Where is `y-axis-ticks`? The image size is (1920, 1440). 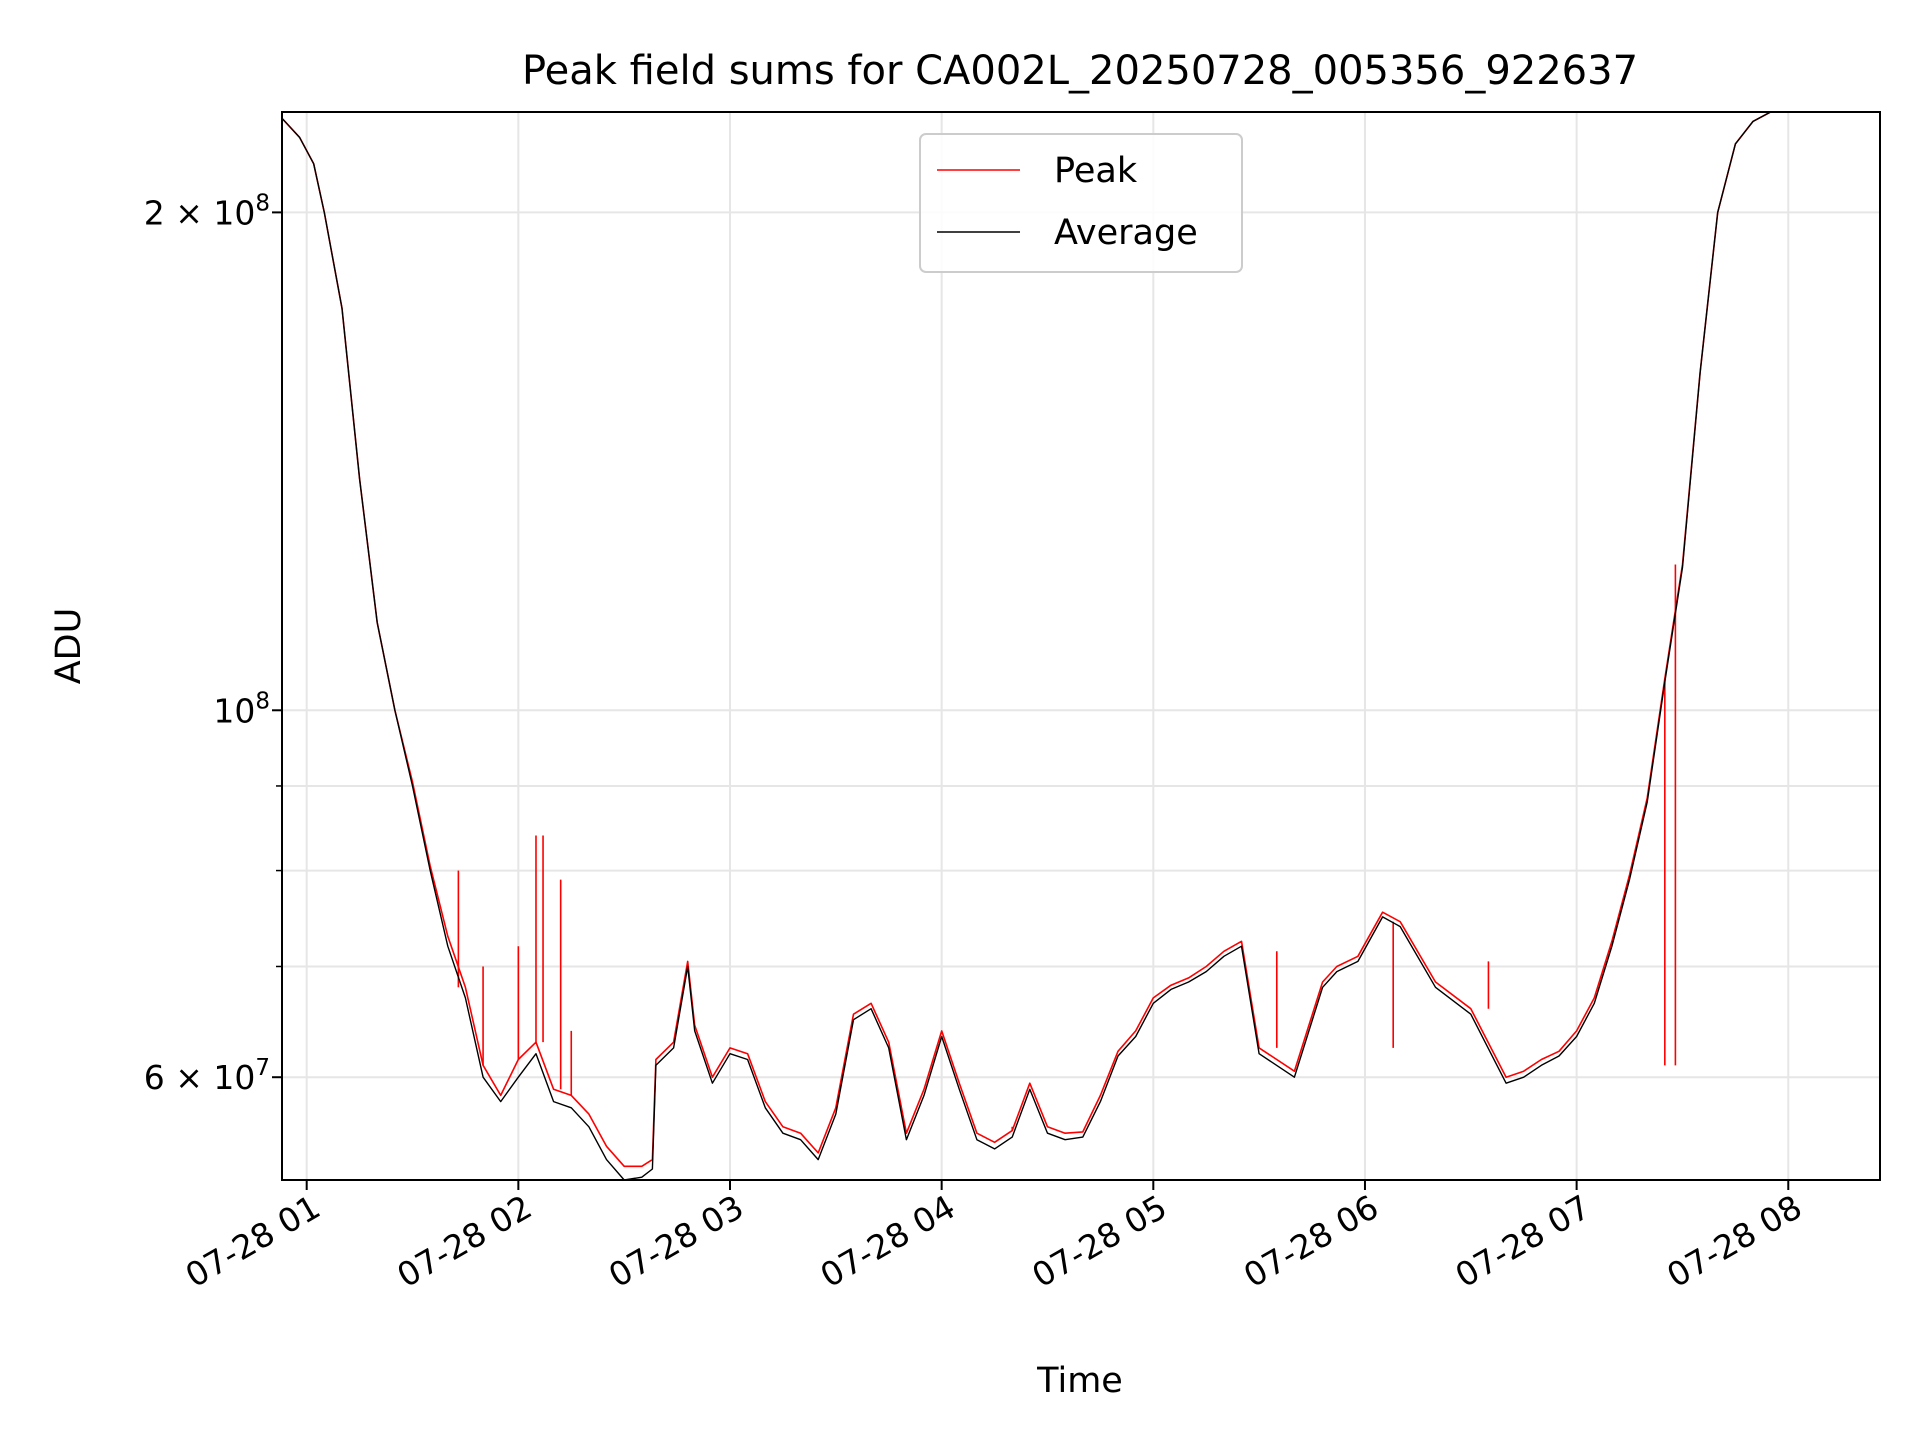
y-axis-ticks is located at coordinates (277, 645).